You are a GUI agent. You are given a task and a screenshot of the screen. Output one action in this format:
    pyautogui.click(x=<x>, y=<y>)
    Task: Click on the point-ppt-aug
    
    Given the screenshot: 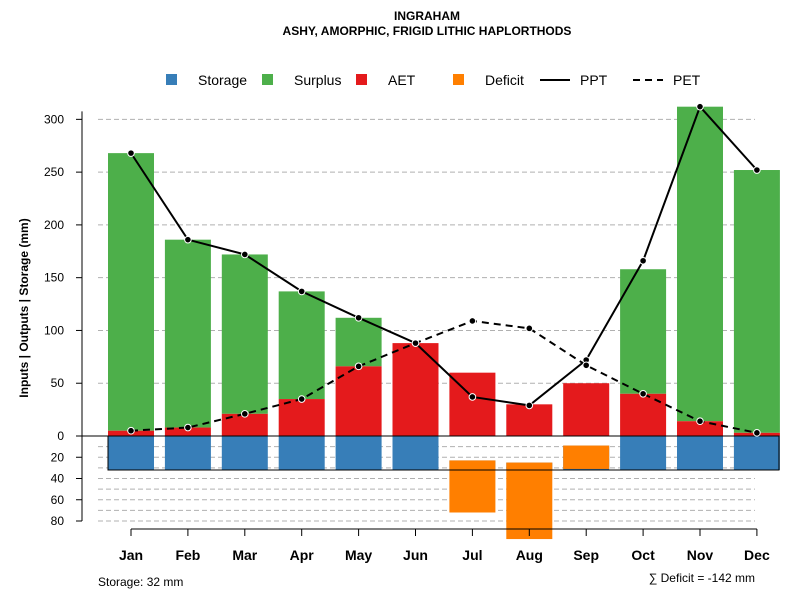 What is the action you would take?
    pyautogui.click(x=529, y=405)
    